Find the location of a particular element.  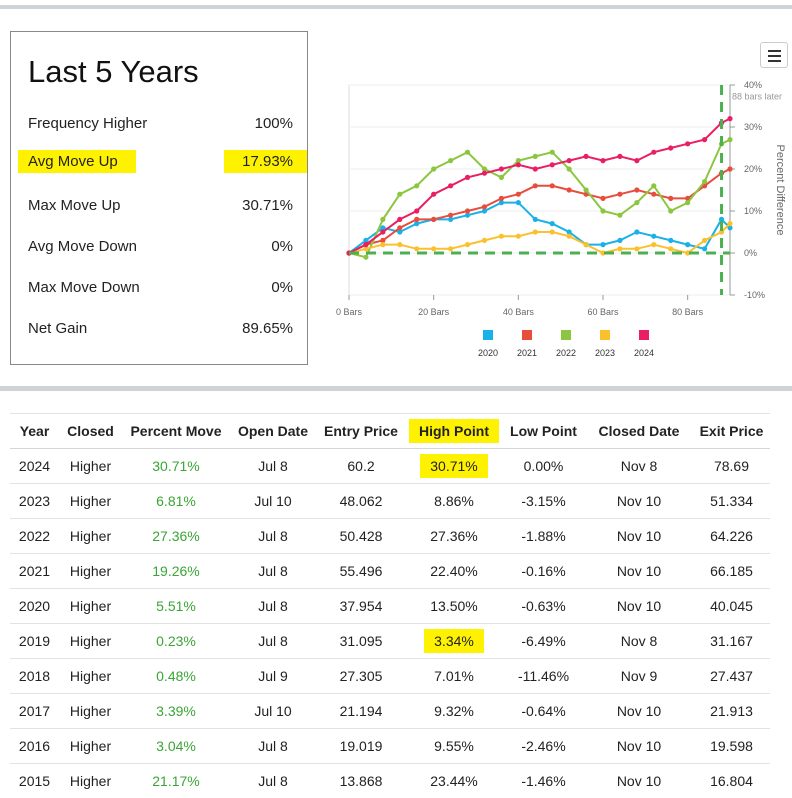

stat-value: 89.65% is located at coordinates (267, 328).